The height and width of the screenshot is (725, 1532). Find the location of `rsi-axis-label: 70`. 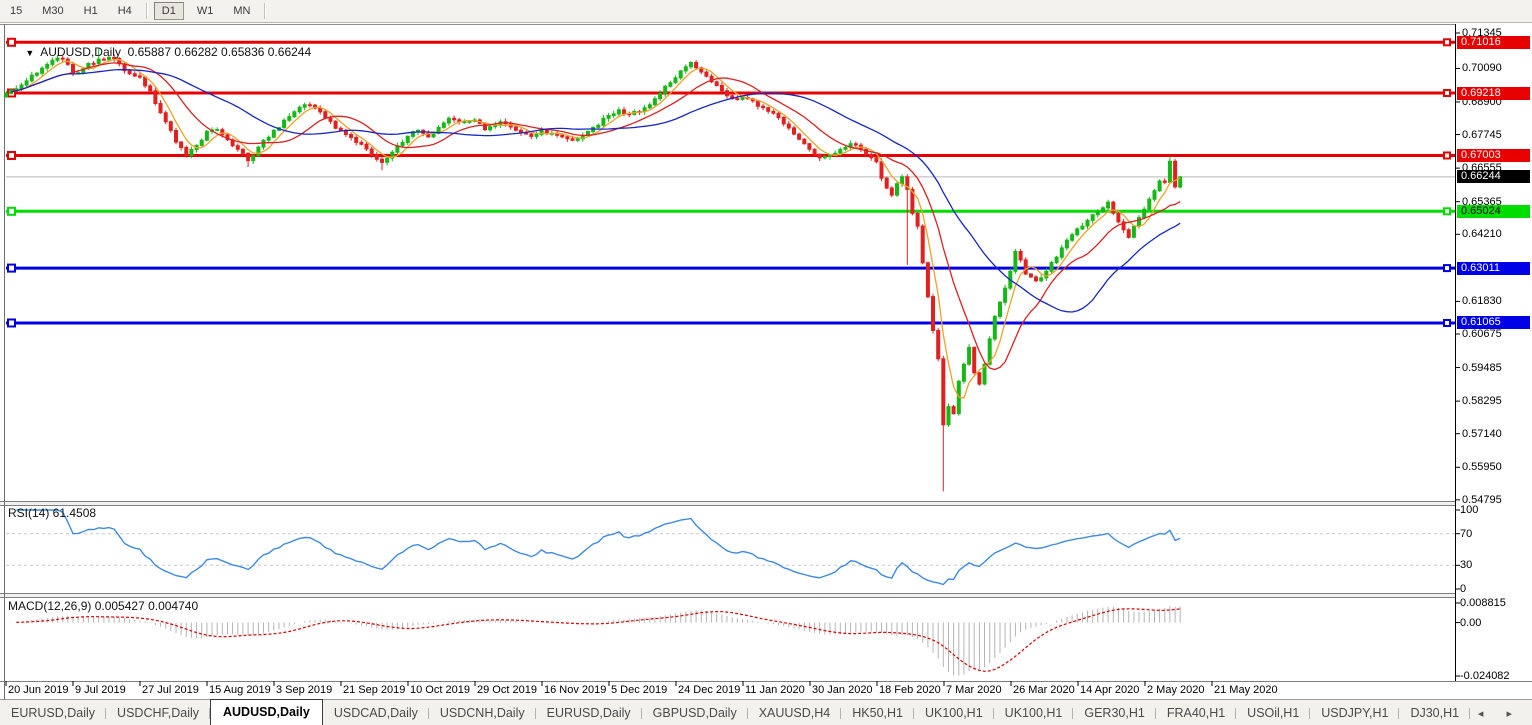

rsi-axis-label: 70 is located at coordinates (1466, 533).